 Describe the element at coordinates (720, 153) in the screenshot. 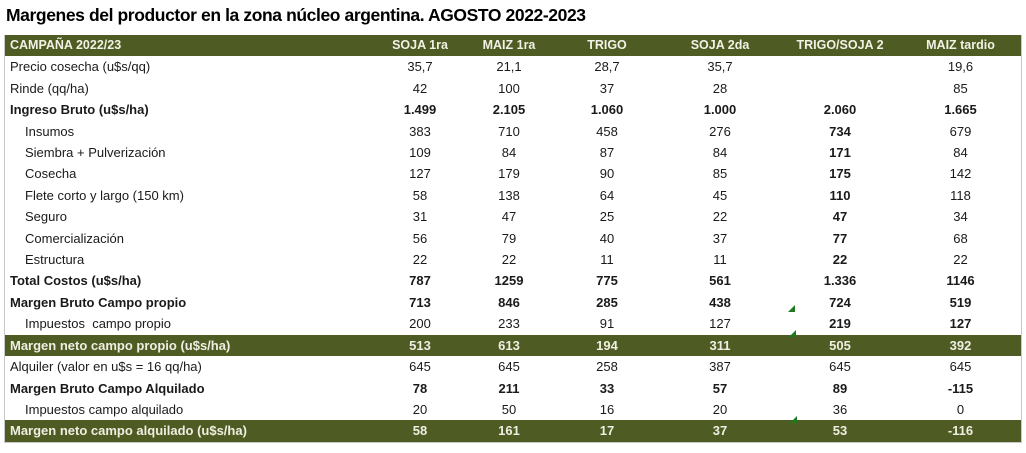

I see `cell-value: 84` at that location.